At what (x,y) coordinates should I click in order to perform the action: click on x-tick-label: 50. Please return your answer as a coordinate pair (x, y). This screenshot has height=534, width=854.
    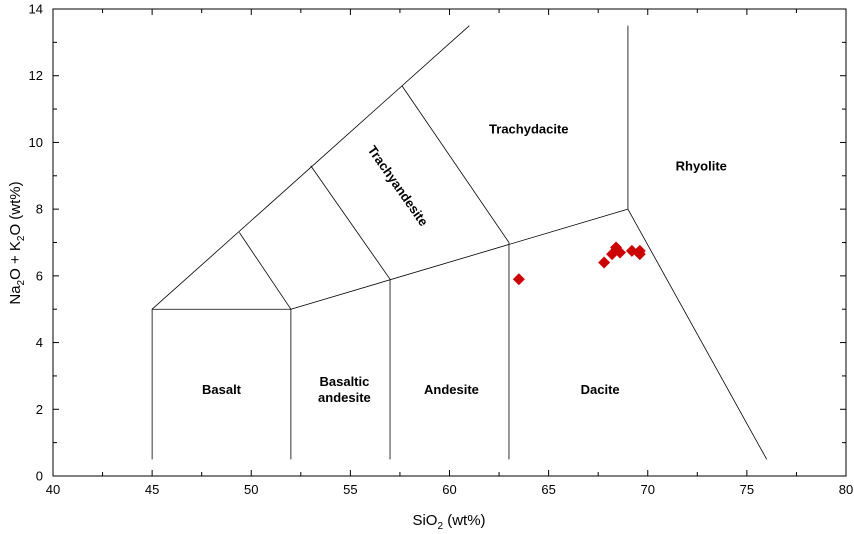
    Looking at the image, I should click on (251, 489).